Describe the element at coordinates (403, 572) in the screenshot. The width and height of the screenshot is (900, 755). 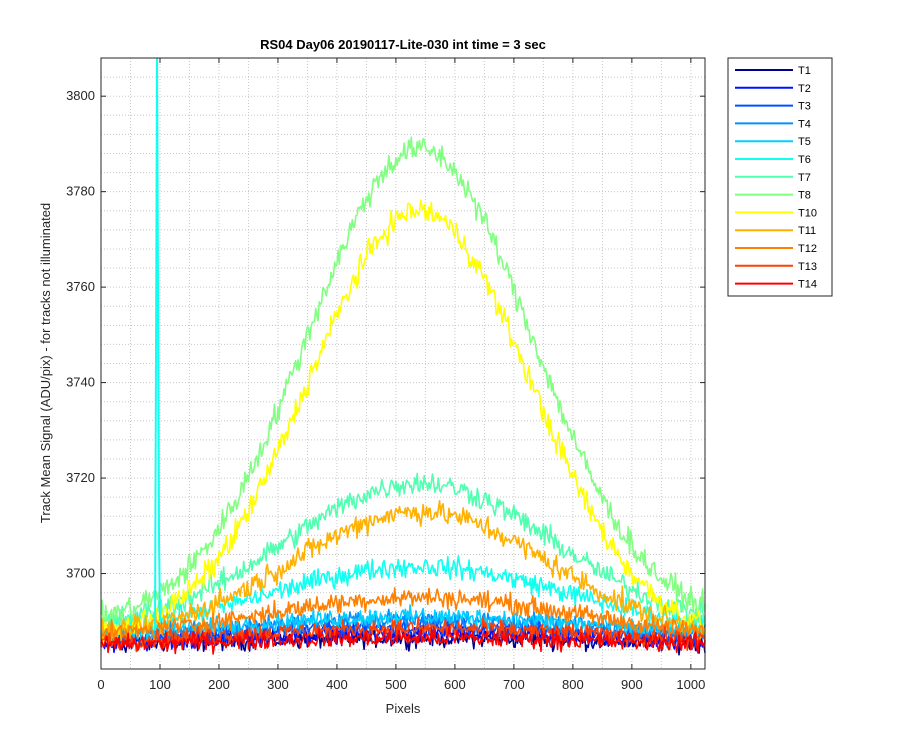
I see `series-line-t11` at that location.